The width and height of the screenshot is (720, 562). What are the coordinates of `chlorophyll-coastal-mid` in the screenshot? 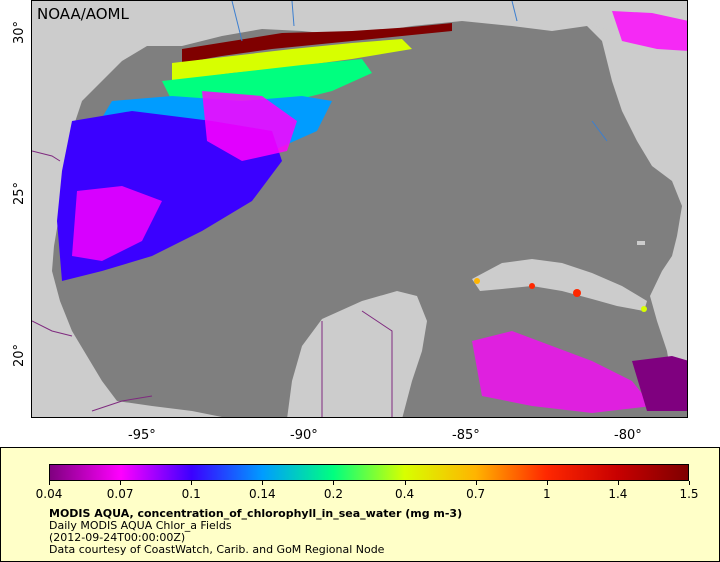 It's located at (292, 60).